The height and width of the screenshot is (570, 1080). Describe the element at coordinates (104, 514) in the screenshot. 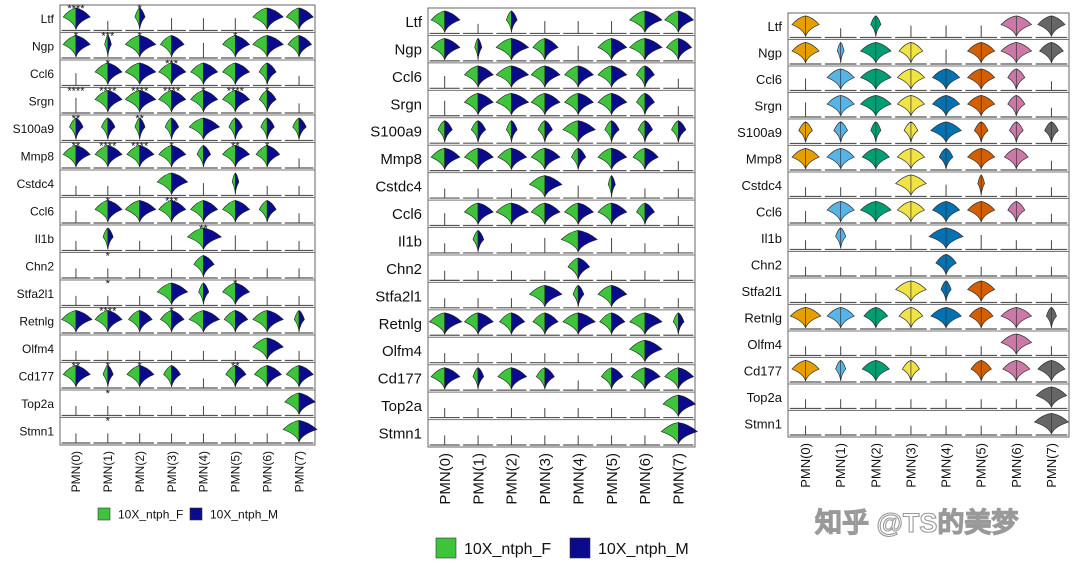

I see `legend-swatch` at that location.